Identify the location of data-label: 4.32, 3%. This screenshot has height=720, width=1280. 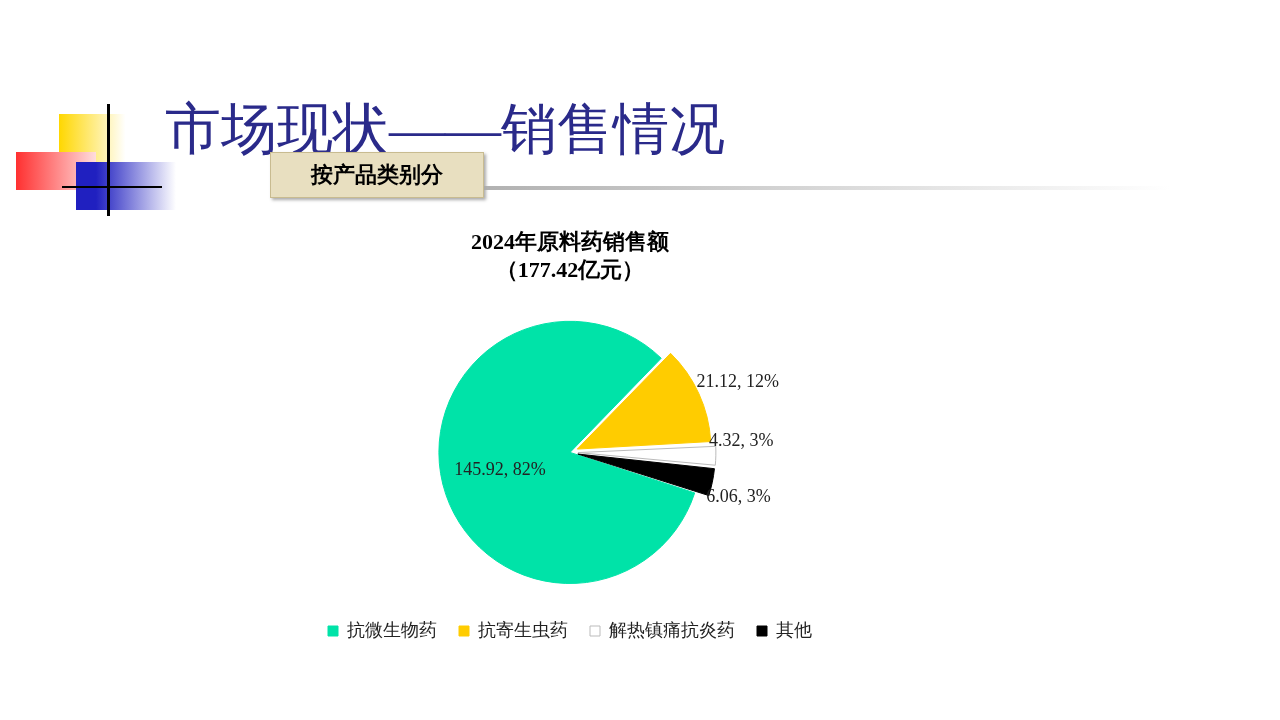
(741, 440).